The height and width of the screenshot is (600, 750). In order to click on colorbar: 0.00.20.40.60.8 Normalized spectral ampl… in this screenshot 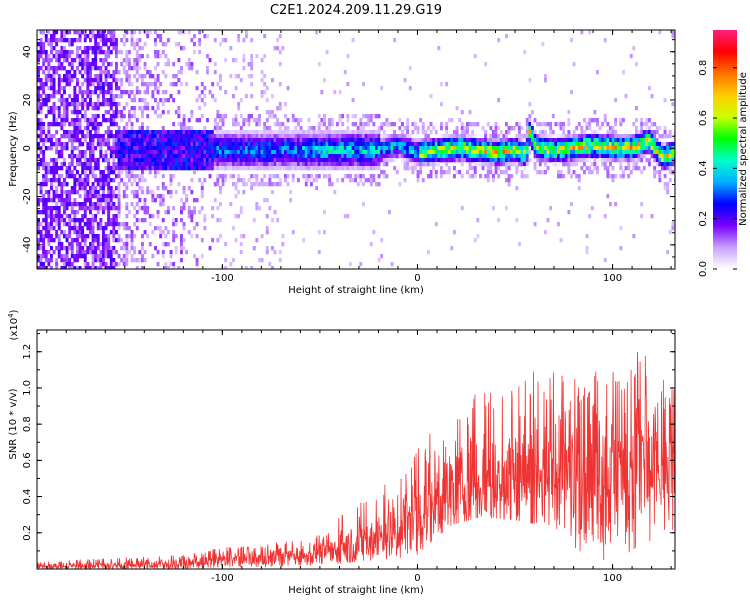, I will do `click(723, 153)`.